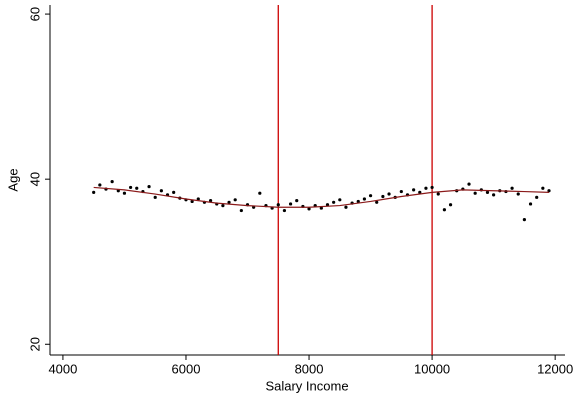 The width and height of the screenshot is (577, 398). Describe the element at coordinates (12, 179) in the screenshot. I see `y-axis-label: Age` at that location.